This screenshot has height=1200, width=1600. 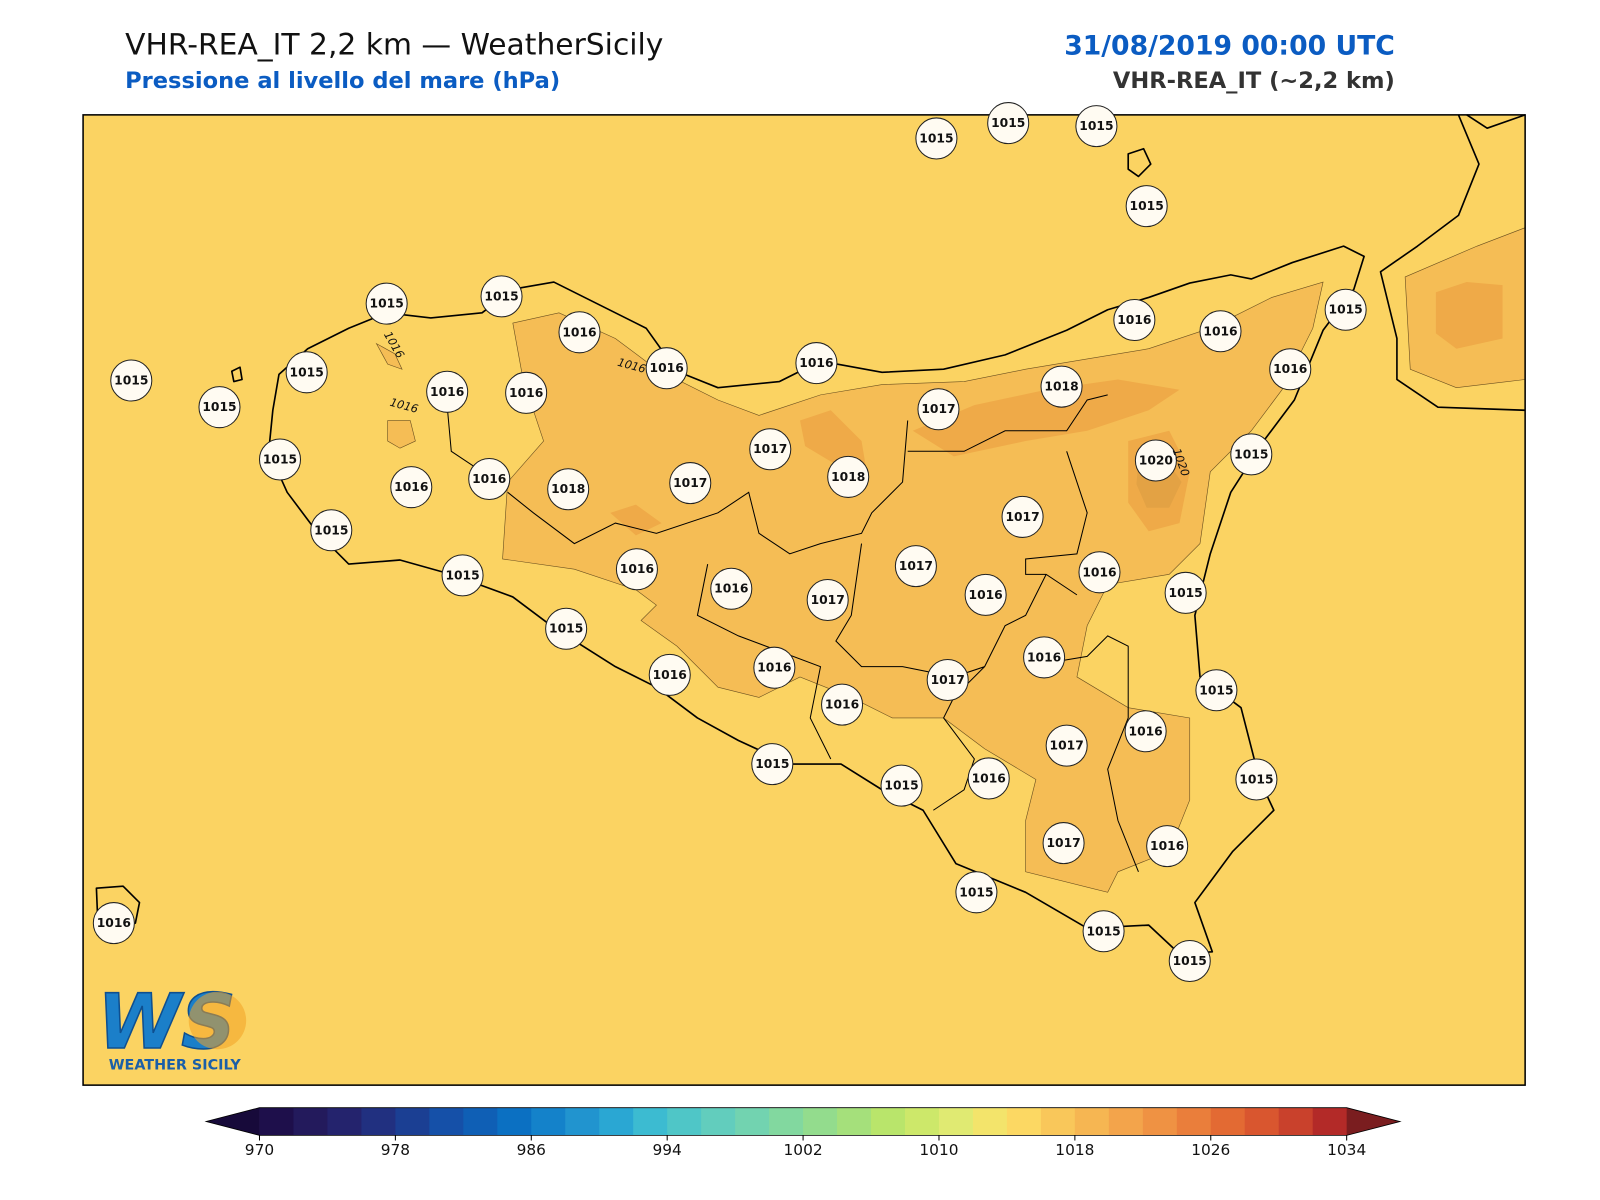 I want to click on colorbar-tick-label: 1018, so click(x=1074, y=1150).